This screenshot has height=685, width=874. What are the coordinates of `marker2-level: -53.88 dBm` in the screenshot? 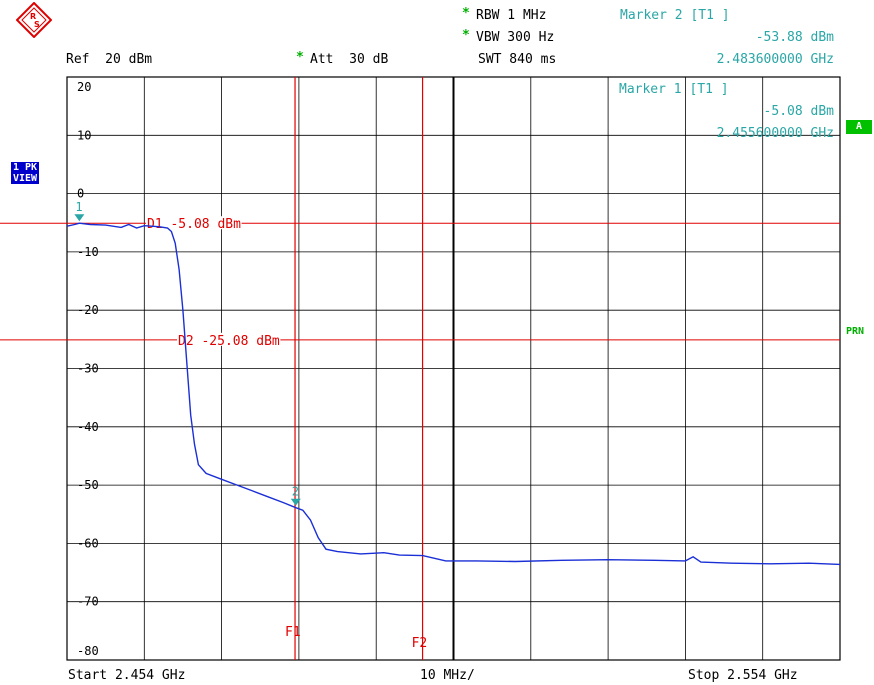 It's located at (794, 37).